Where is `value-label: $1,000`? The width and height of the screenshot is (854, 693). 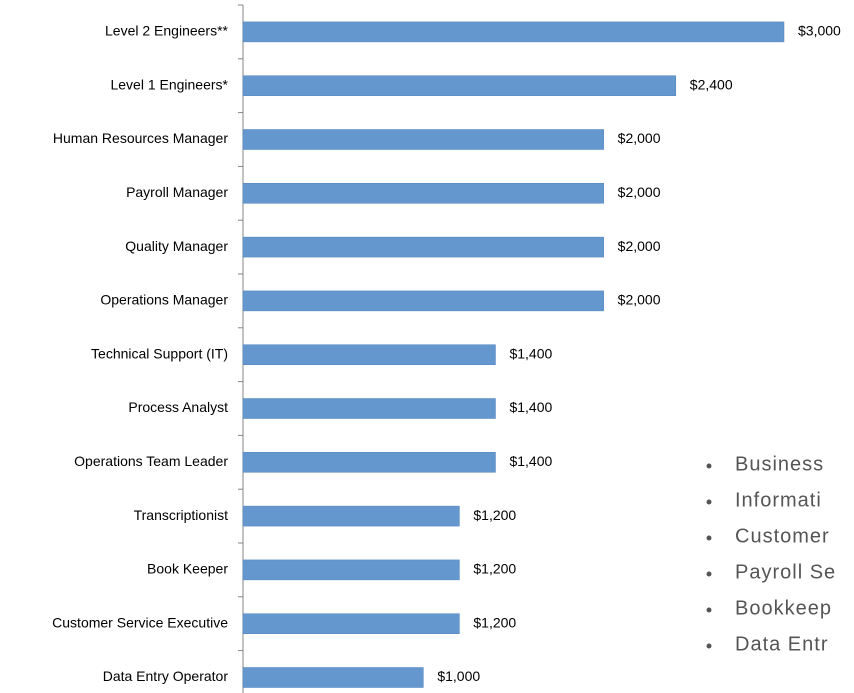
value-label: $1,000 is located at coordinates (458, 676).